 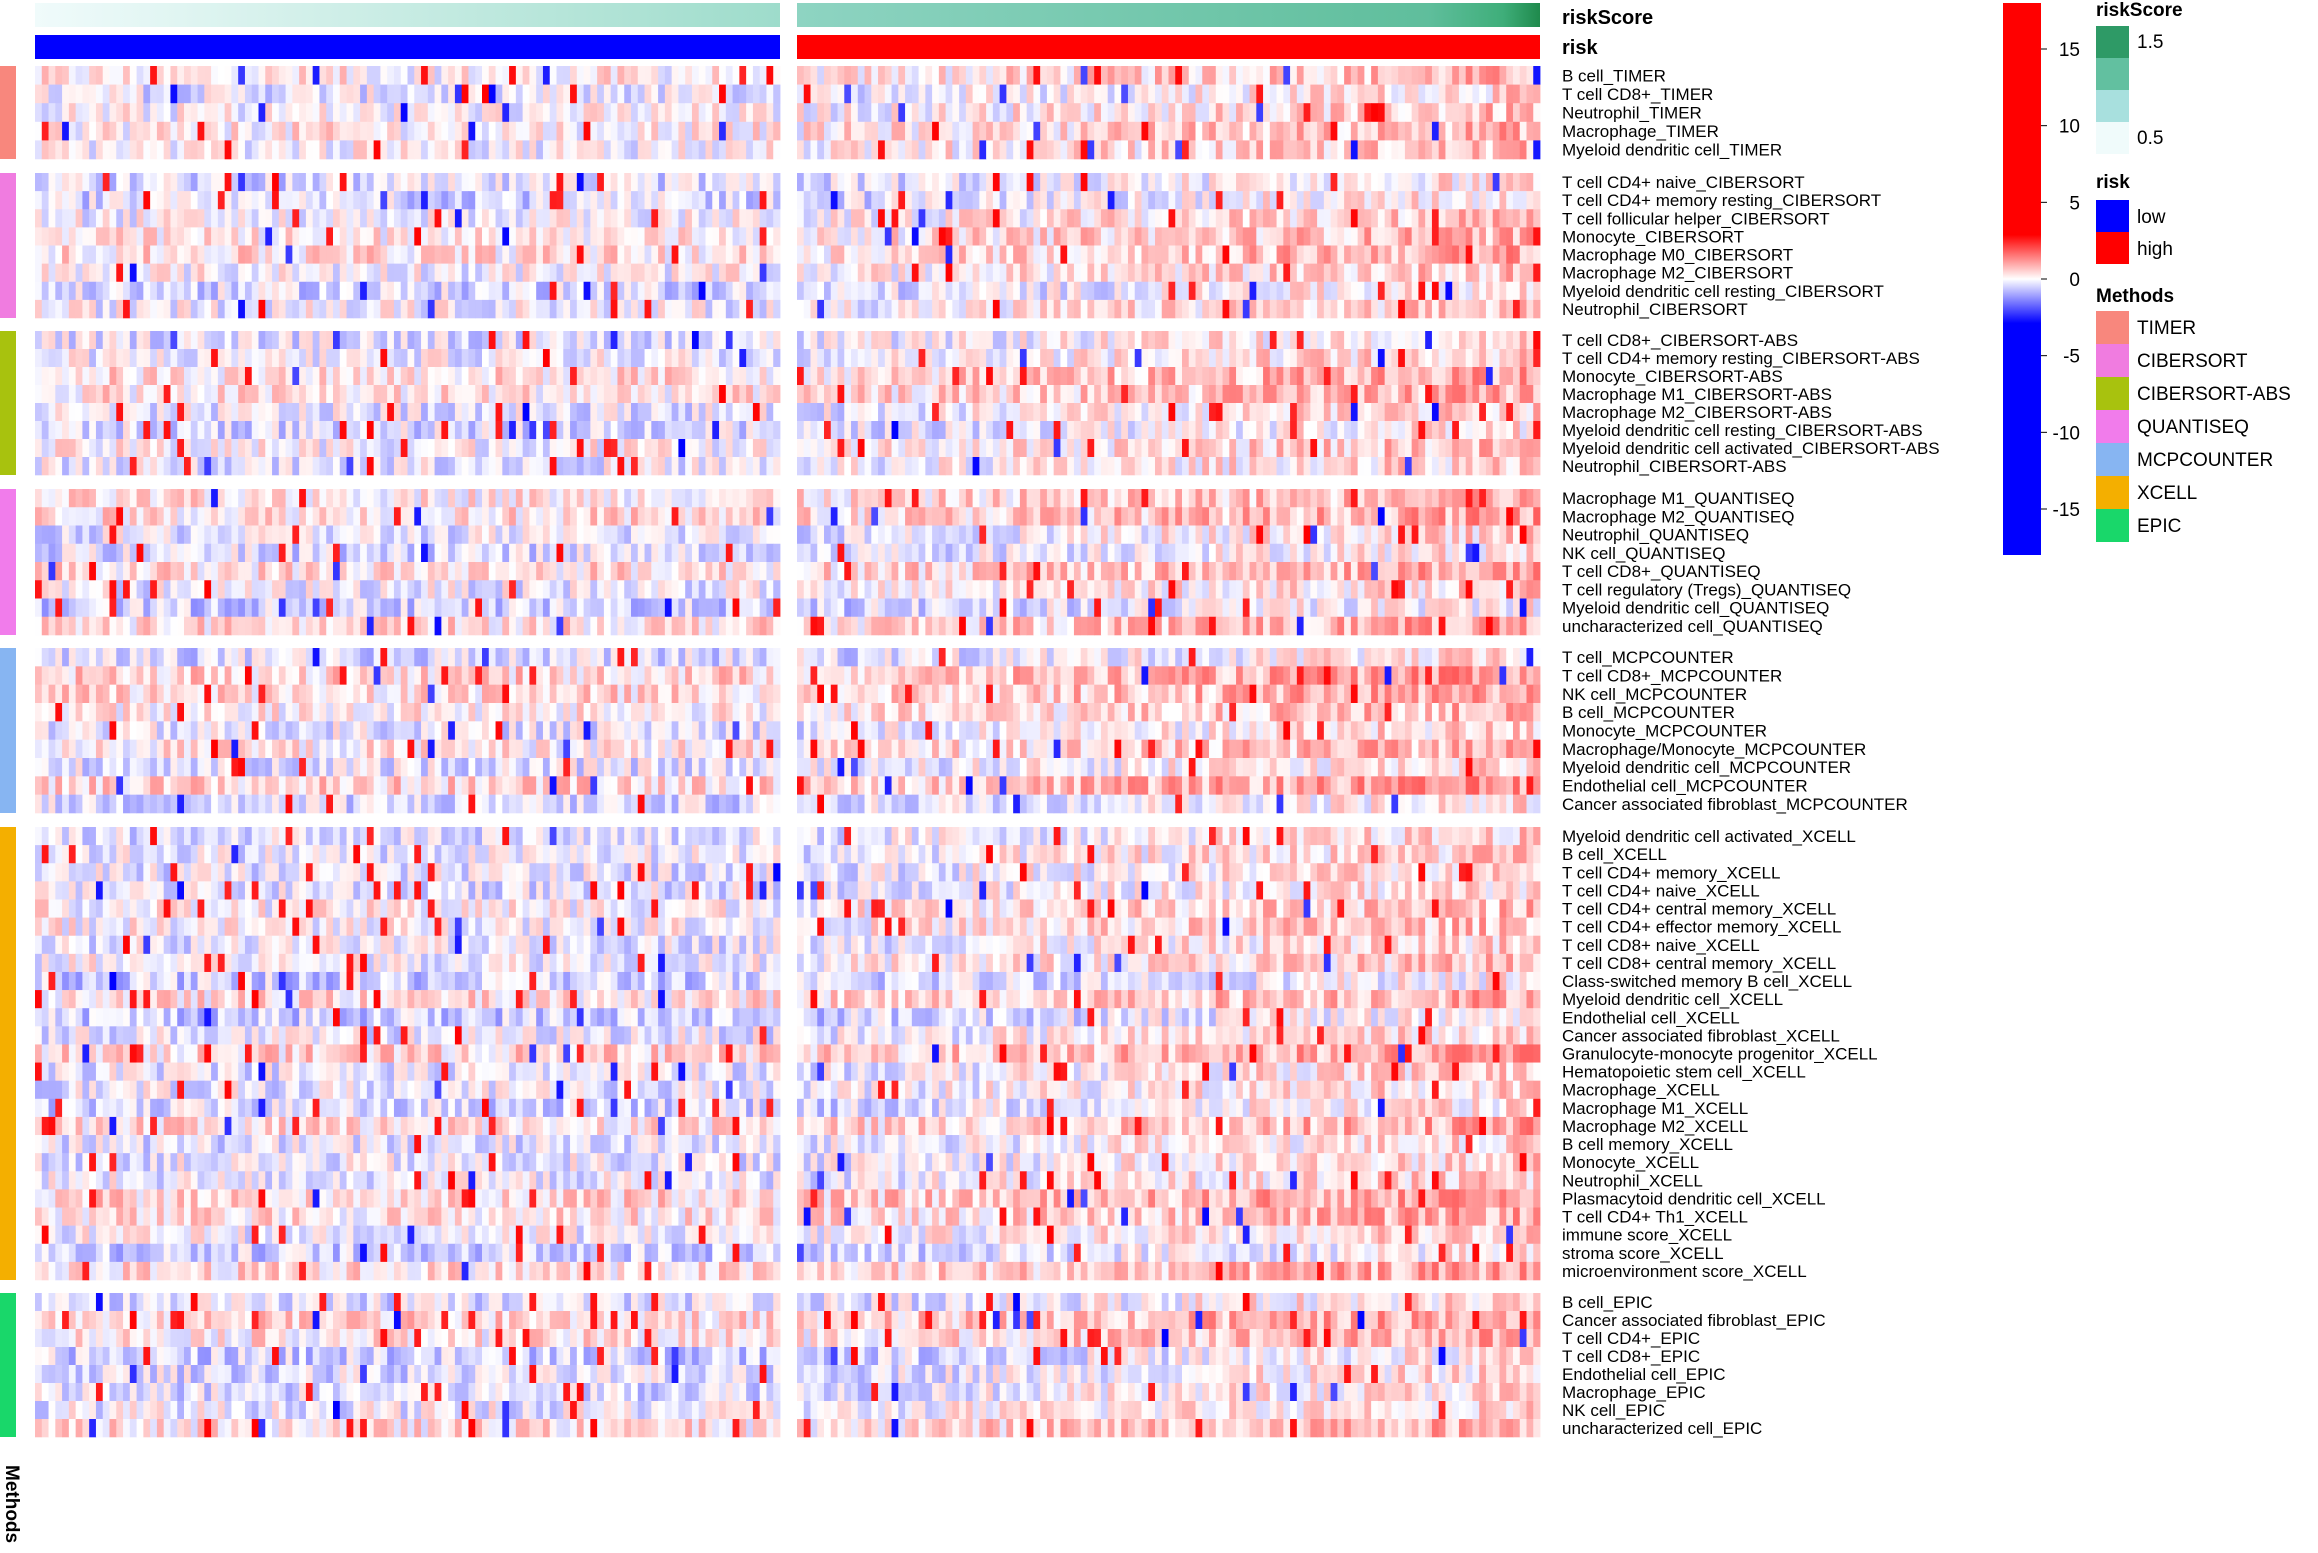 What do you see at coordinates (2159, 526) in the screenshot?
I see `methods-legend-label: EPIC` at bounding box center [2159, 526].